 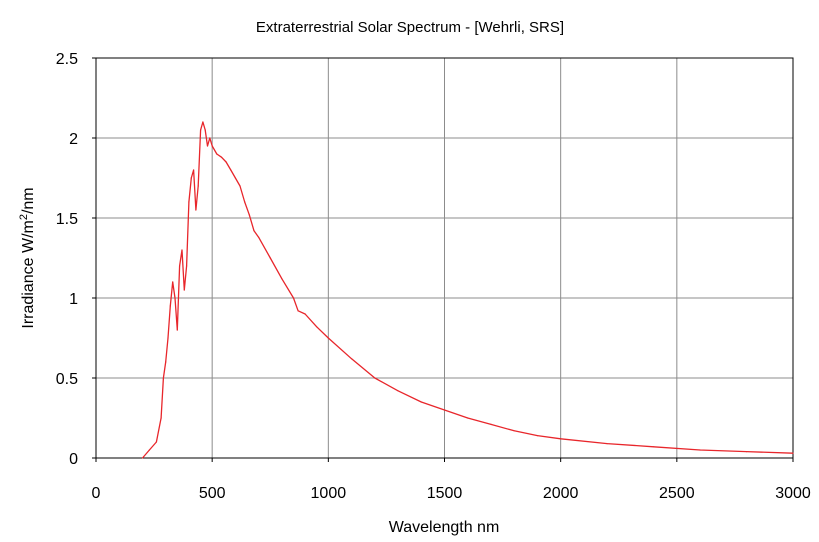 What do you see at coordinates (444, 527) in the screenshot?
I see `x-axis-label: Wavelength nm` at bounding box center [444, 527].